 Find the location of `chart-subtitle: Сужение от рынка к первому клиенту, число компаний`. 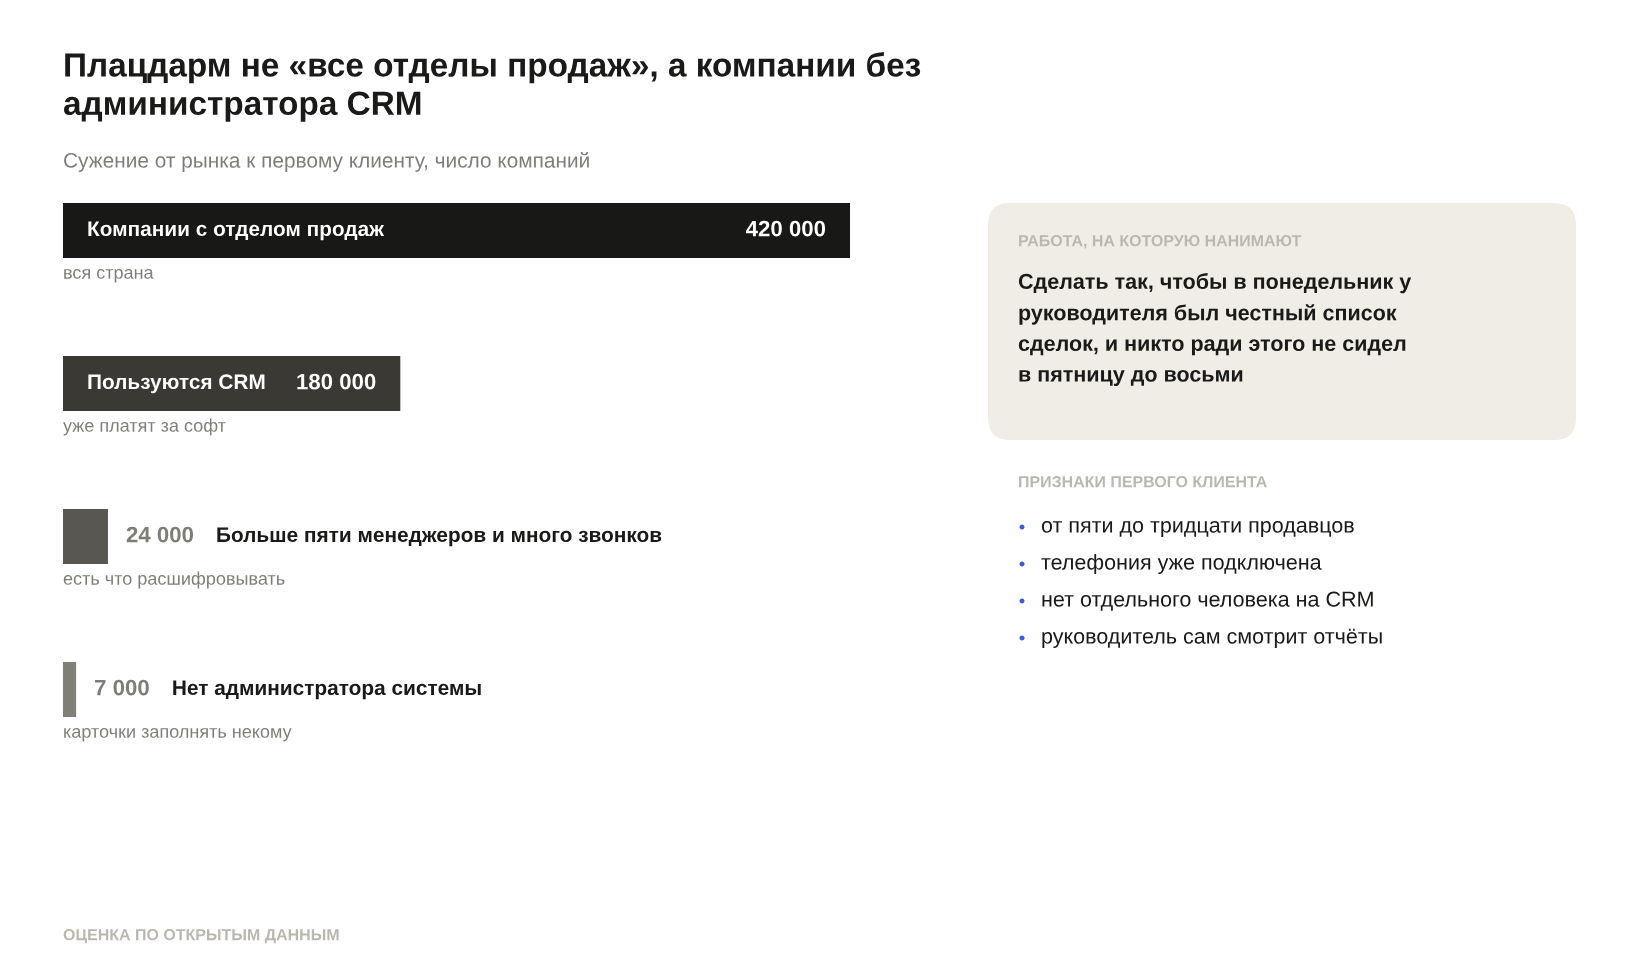

chart-subtitle: Сужение от рынка к первому клиенту, число компаний is located at coordinates (326, 162).